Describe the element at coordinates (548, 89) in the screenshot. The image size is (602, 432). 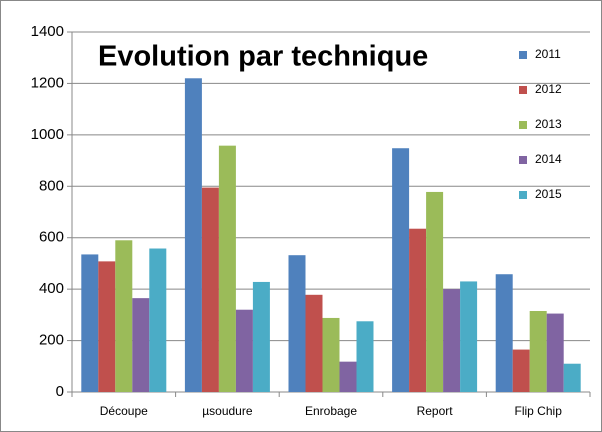
I see `legend-label: 2012` at that location.